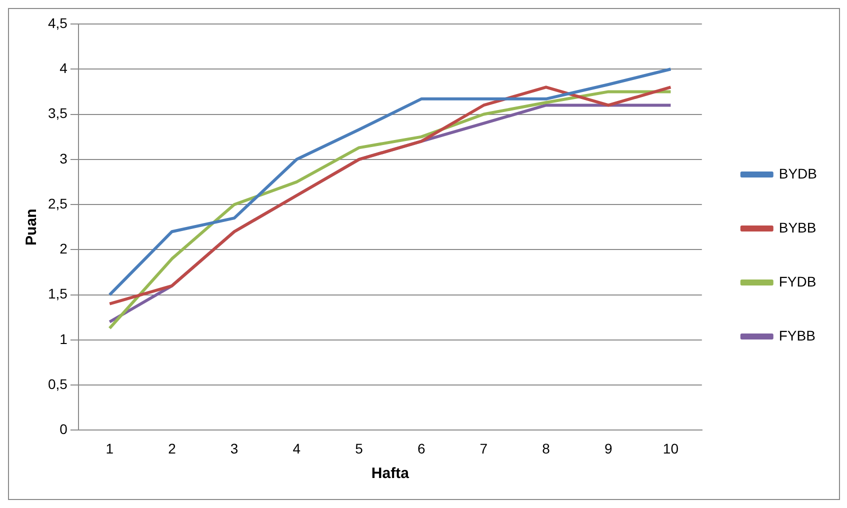 The image size is (847, 508). Describe the element at coordinates (359, 448) in the screenshot. I see `x-tick-label: 5` at that location.